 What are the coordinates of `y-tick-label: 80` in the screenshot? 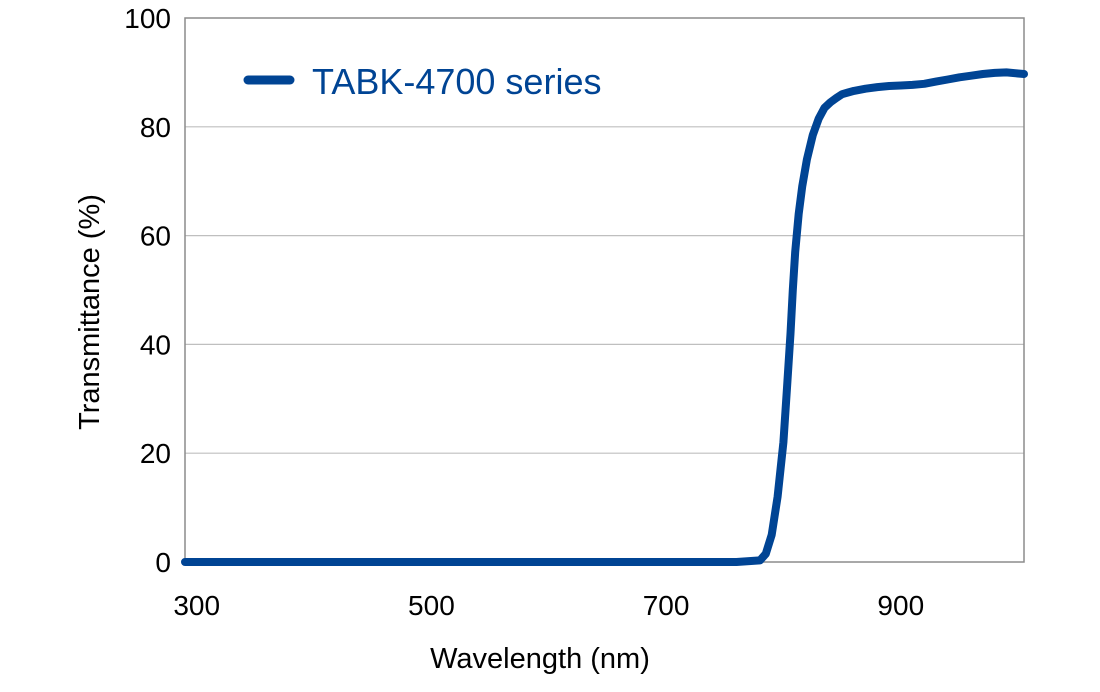 It's located at (155, 127).